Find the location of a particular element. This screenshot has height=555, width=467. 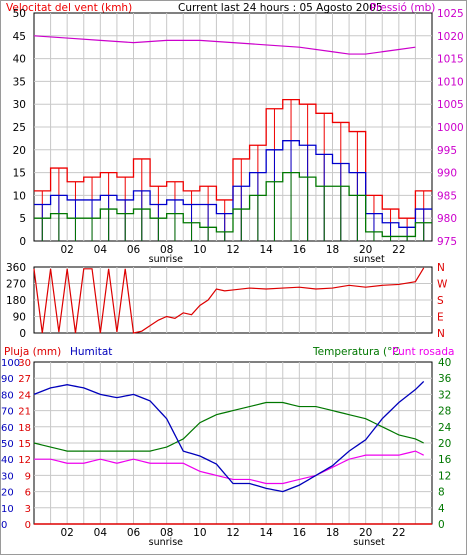

rain-title: Pluja (mm) is located at coordinates (32, 352).